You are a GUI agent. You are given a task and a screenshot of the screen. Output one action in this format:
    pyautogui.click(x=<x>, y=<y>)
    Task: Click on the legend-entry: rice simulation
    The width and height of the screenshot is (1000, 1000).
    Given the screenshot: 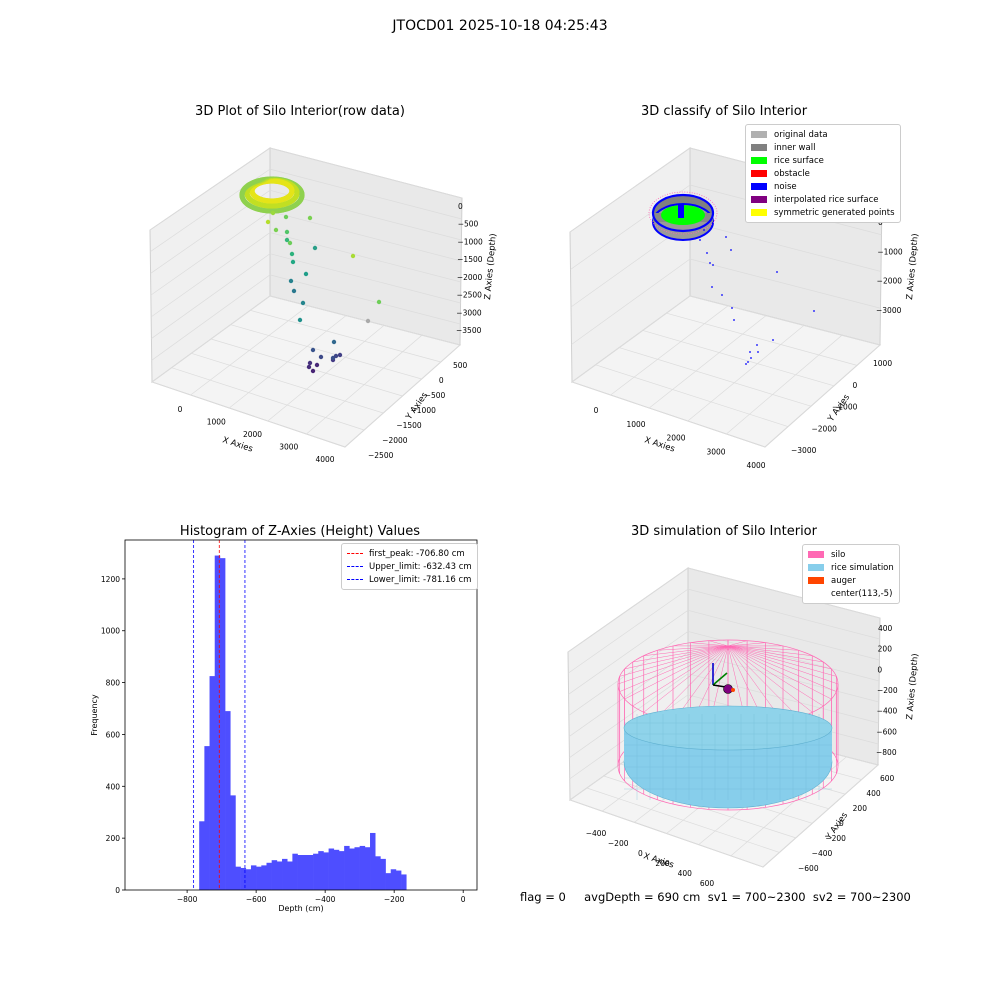 What is the action you would take?
    pyautogui.click(x=851, y=567)
    